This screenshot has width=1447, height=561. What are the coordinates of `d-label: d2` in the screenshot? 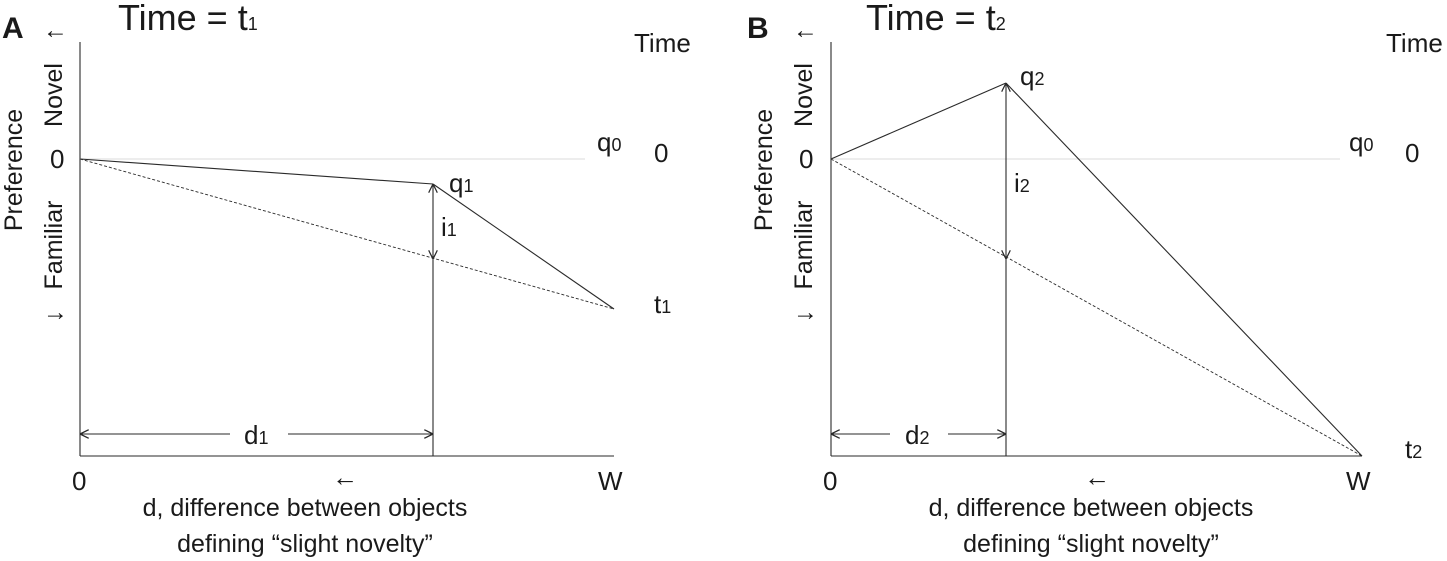 It's located at (917, 435).